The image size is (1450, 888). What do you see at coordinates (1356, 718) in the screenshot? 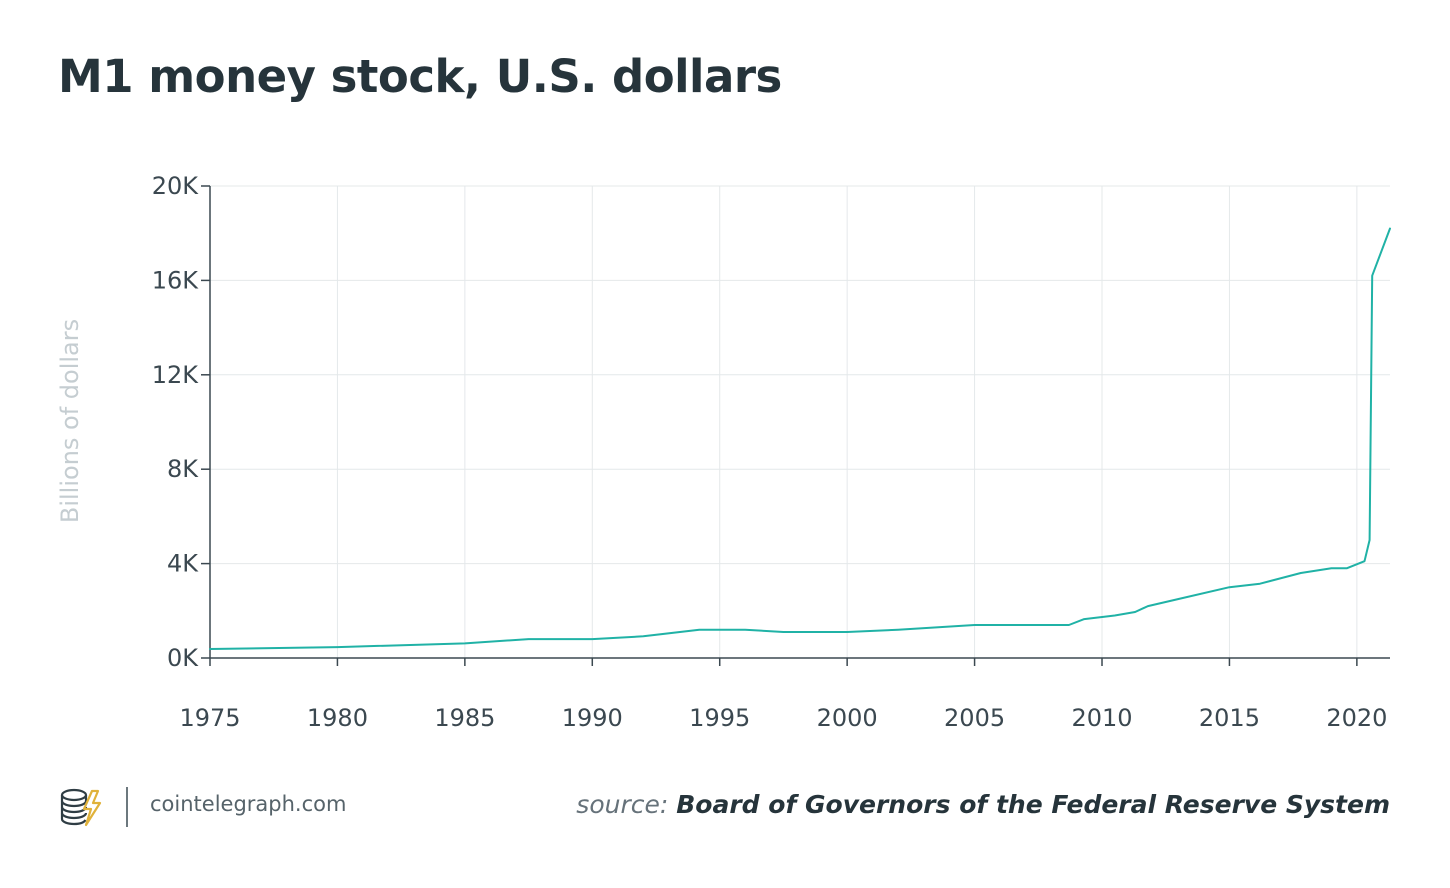
I see `x-tick-label: 2020` at bounding box center [1356, 718].